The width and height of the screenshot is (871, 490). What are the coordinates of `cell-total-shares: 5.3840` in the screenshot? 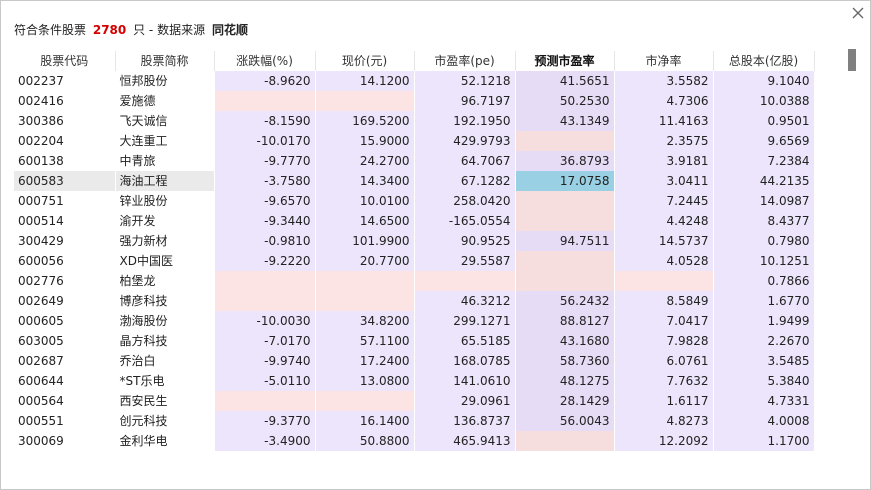 It's located at (764, 381).